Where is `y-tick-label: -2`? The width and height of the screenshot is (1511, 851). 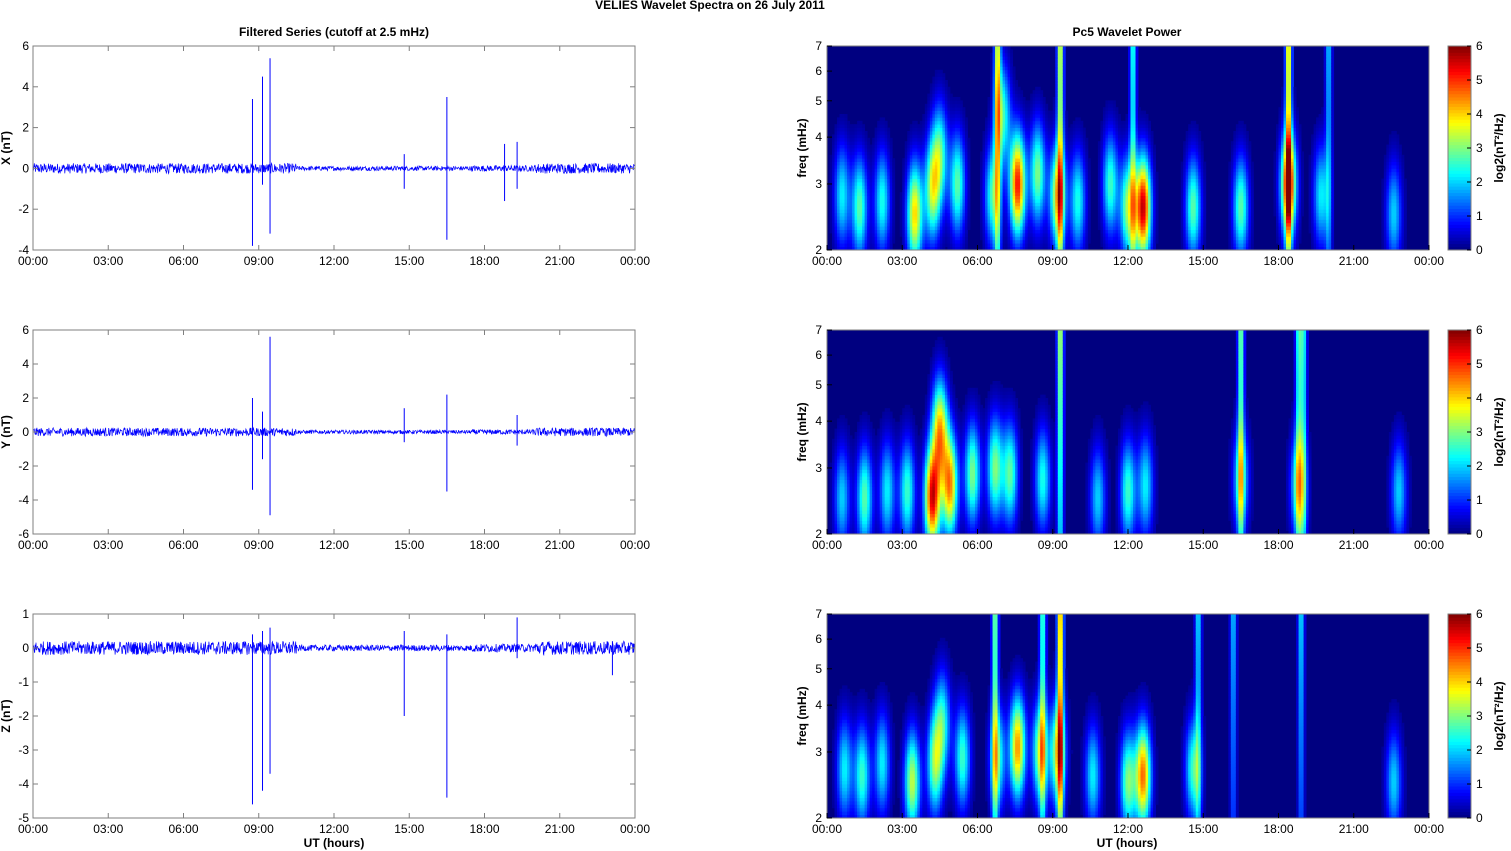
y-tick-label: -2 is located at coordinates (23, 466).